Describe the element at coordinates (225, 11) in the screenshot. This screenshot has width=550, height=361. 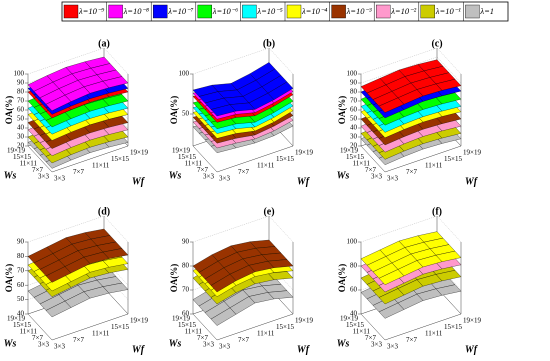
I see `legend-label: λ=10⁻⁶` at that location.